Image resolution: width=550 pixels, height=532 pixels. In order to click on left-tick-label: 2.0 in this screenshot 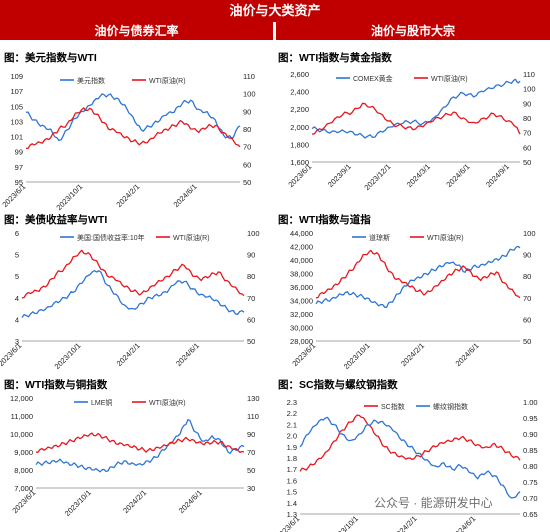, I will do `click(292, 436)`.